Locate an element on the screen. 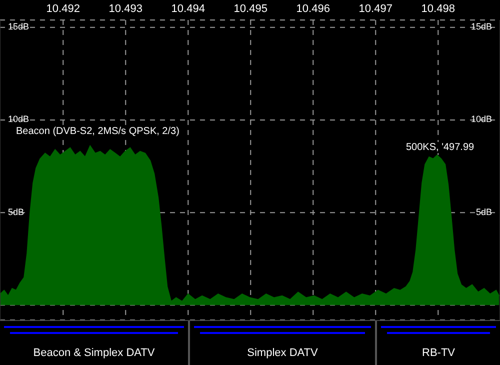 This screenshot has width=500, height=365. y-tick-label: 15dB is located at coordinates (19, 27).